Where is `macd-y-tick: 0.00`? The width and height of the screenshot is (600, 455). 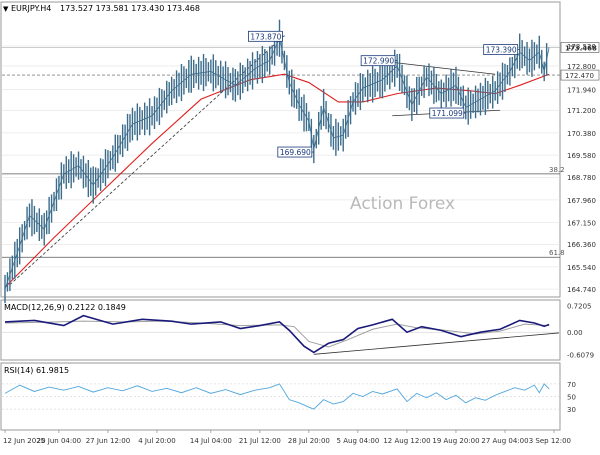
macd-y-tick: 0.00 is located at coordinates (575, 333).